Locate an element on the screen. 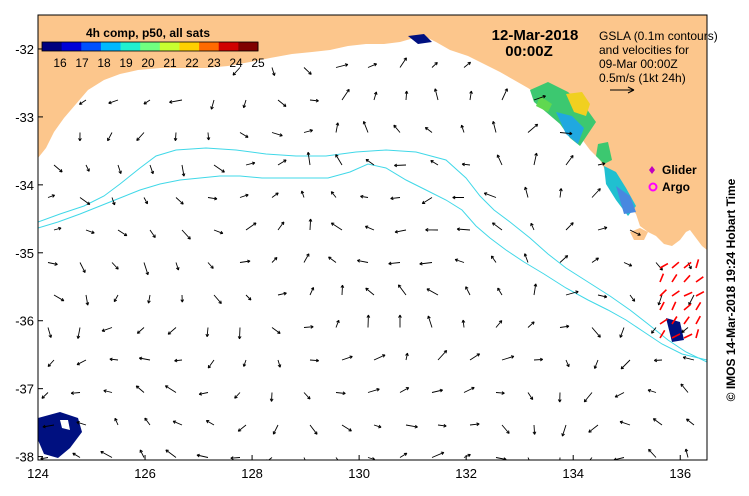  argo-label: Argo is located at coordinates (676, 187).